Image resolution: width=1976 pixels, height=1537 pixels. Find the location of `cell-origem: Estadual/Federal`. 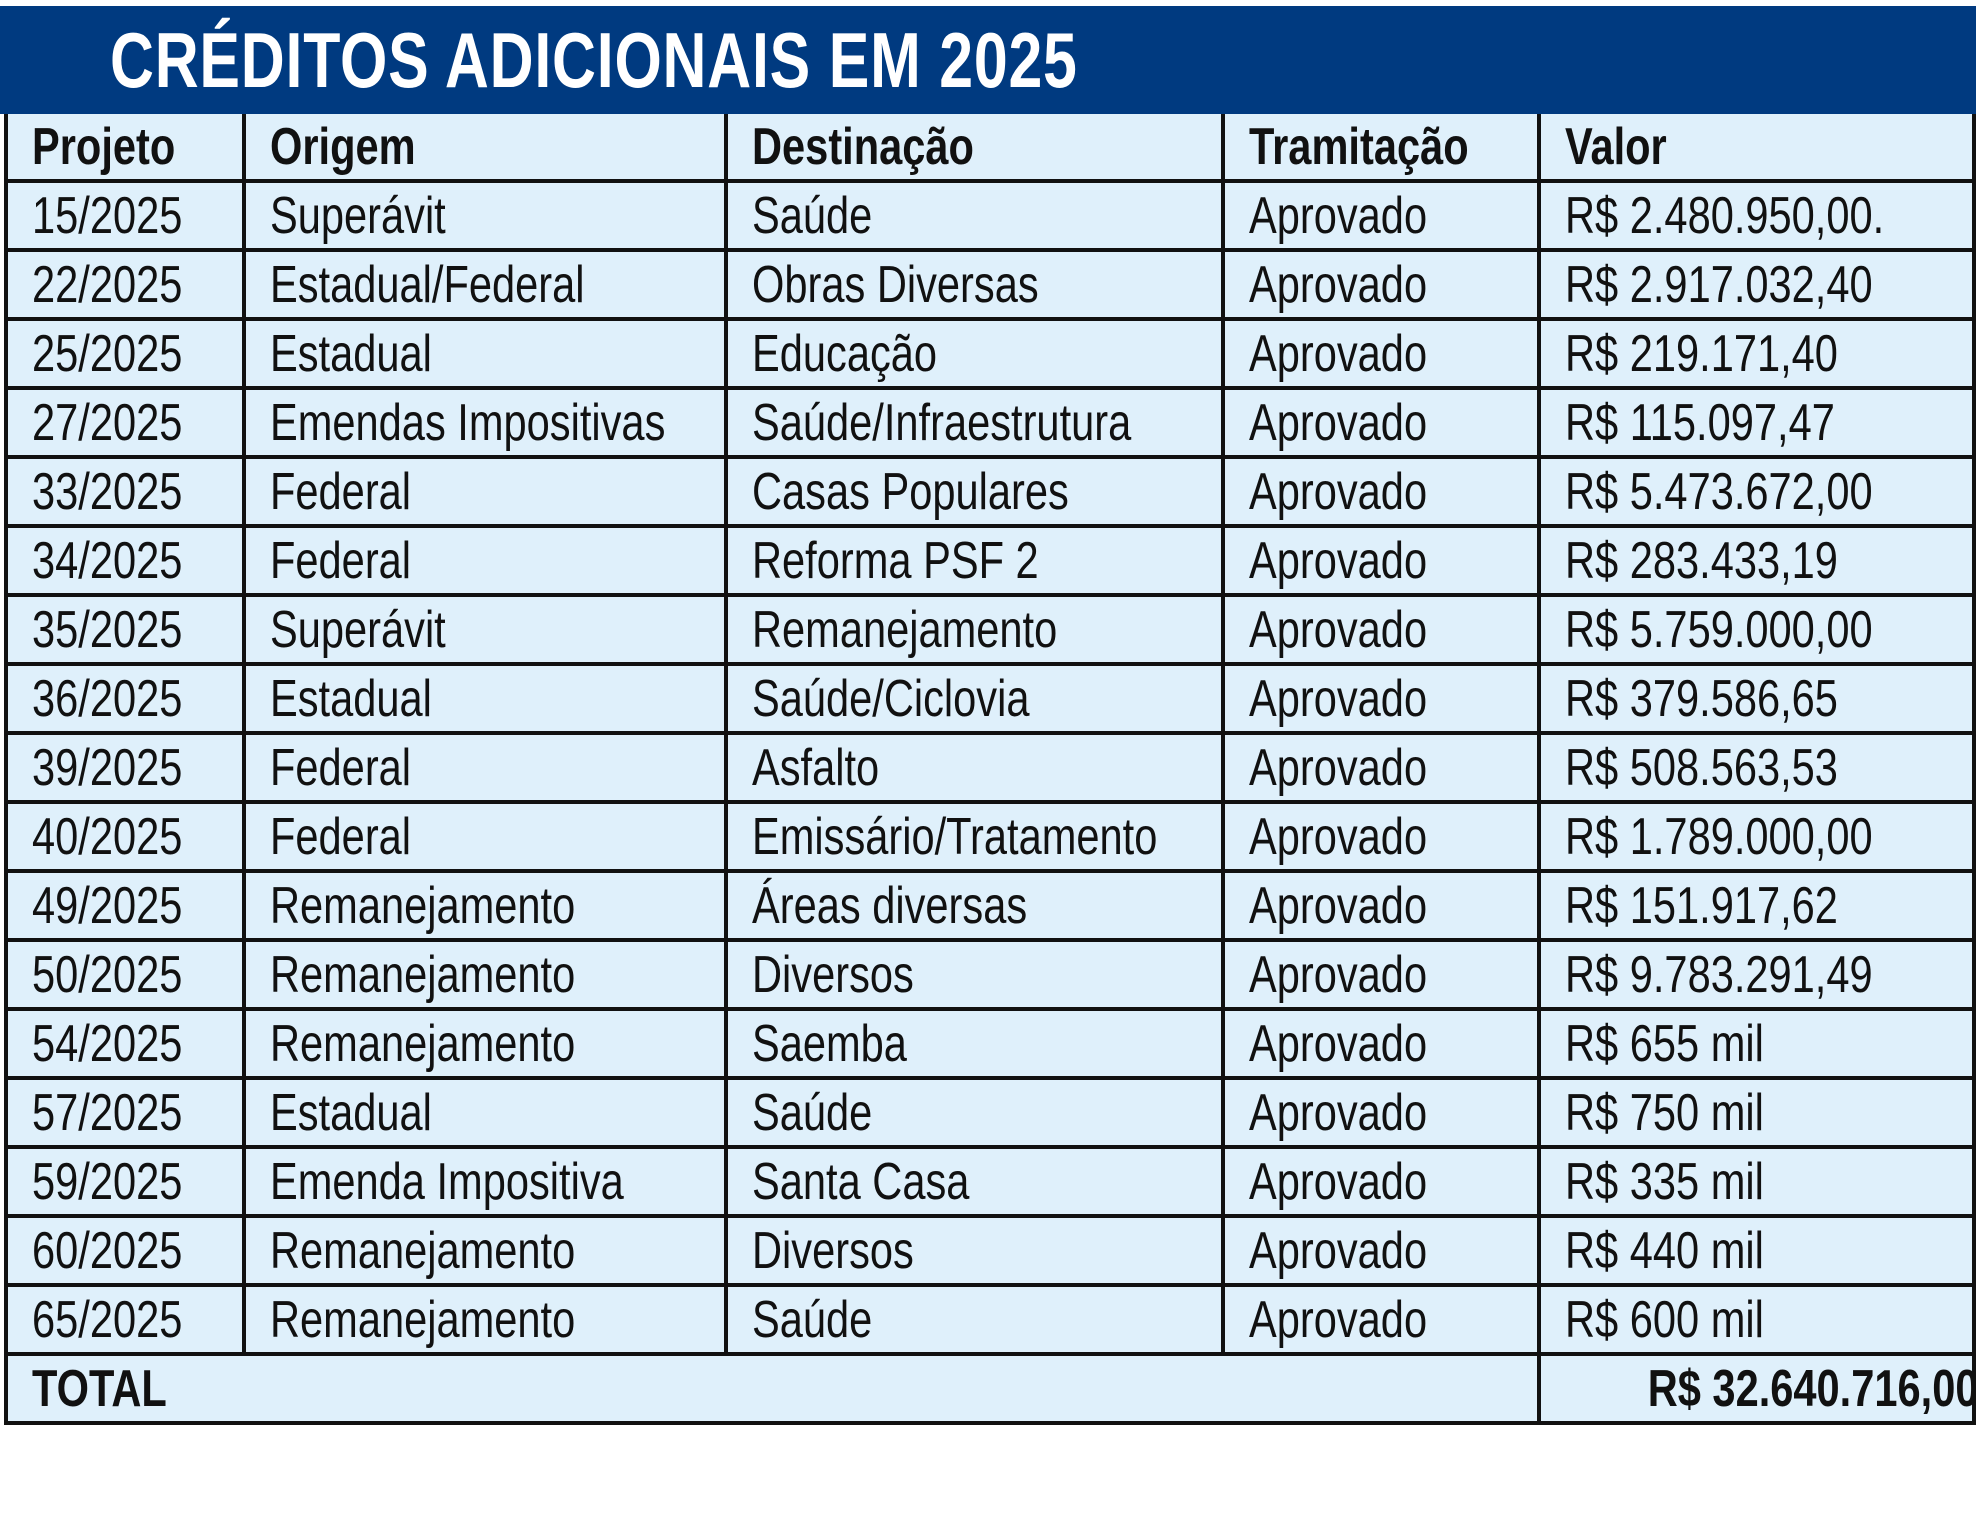

cell-origem: Estadual/Federal is located at coordinates (485, 284).